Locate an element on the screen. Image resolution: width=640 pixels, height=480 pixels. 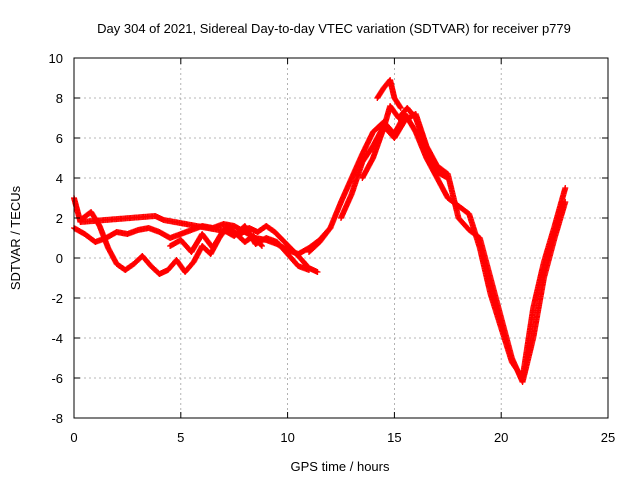
y-axis-label: SDTVAR / TECUs is located at coordinates (15, 237).